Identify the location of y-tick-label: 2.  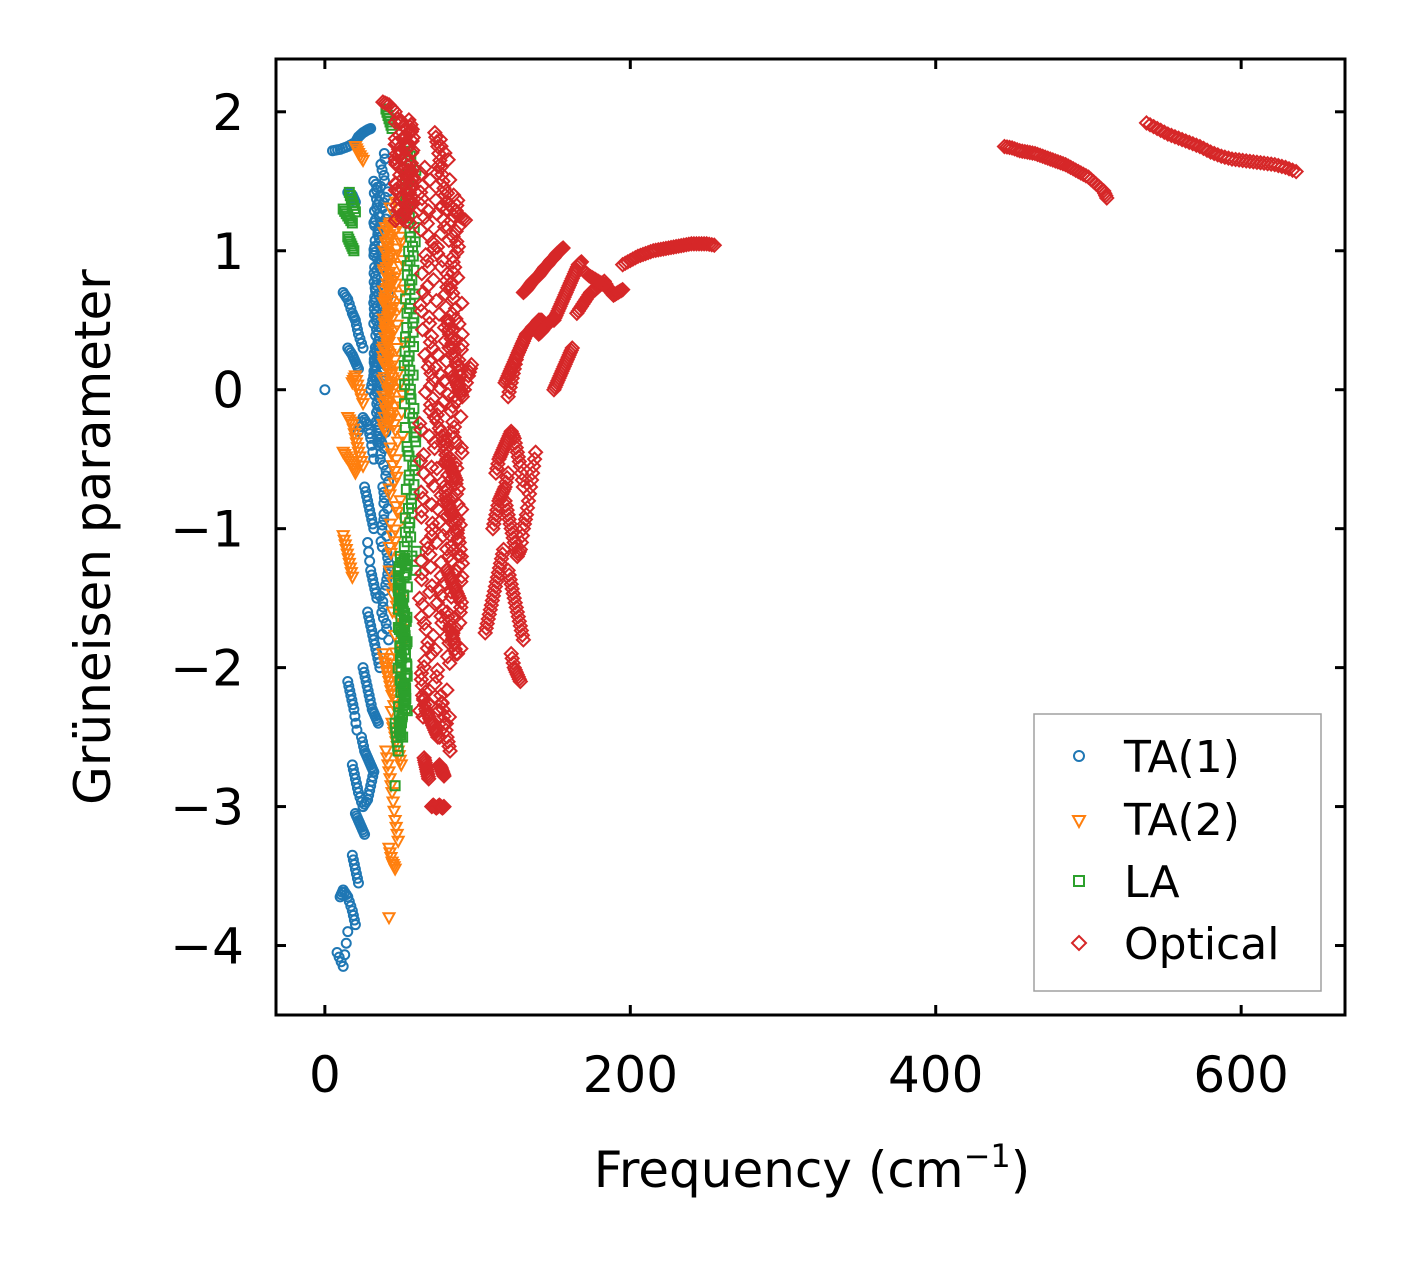
(228, 113).